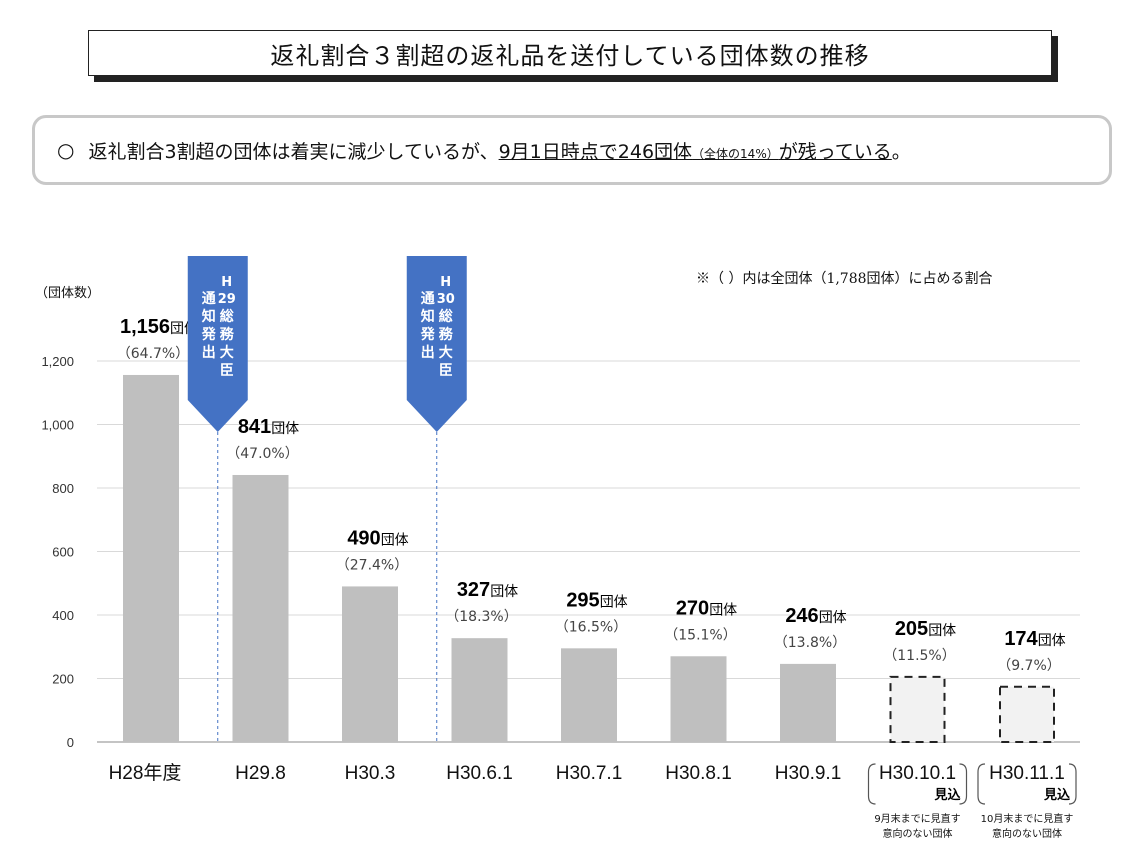 The width and height of the screenshot is (1135, 855). Describe the element at coordinates (481, 617) in the screenshot. I see `percent-label: （18.3%）` at that location.